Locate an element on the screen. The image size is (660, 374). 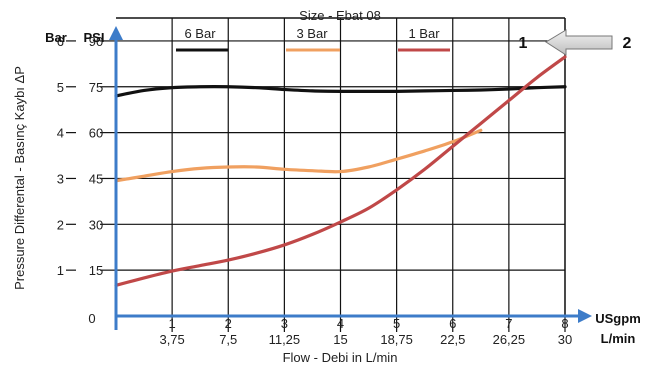
y-tick-label-bar: 3 is located at coordinates (60, 178).